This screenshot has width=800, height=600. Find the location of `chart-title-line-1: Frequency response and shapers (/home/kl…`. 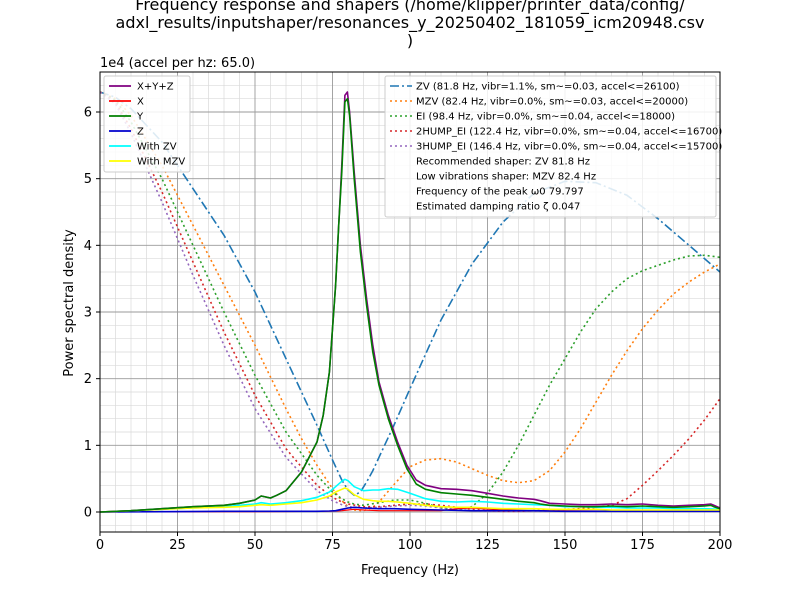

chart-title-line-1: Frequency response and shapers (/home/kl… is located at coordinates (410, 7).